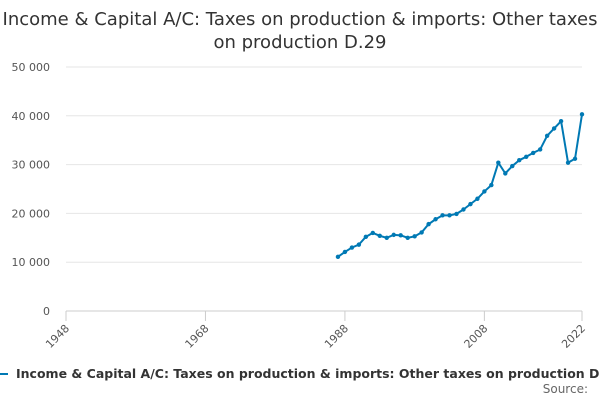 This screenshot has height=400, width=600. Describe the element at coordinates (573, 336) in the screenshot. I see `x-tick-label: 2022` at that location.